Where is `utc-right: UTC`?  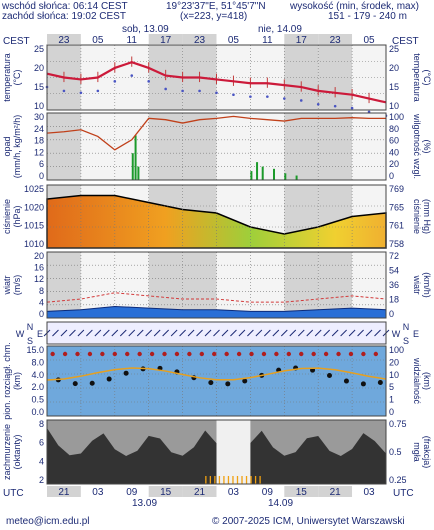 utc-right: UTC is located at coordinates (403, 493).